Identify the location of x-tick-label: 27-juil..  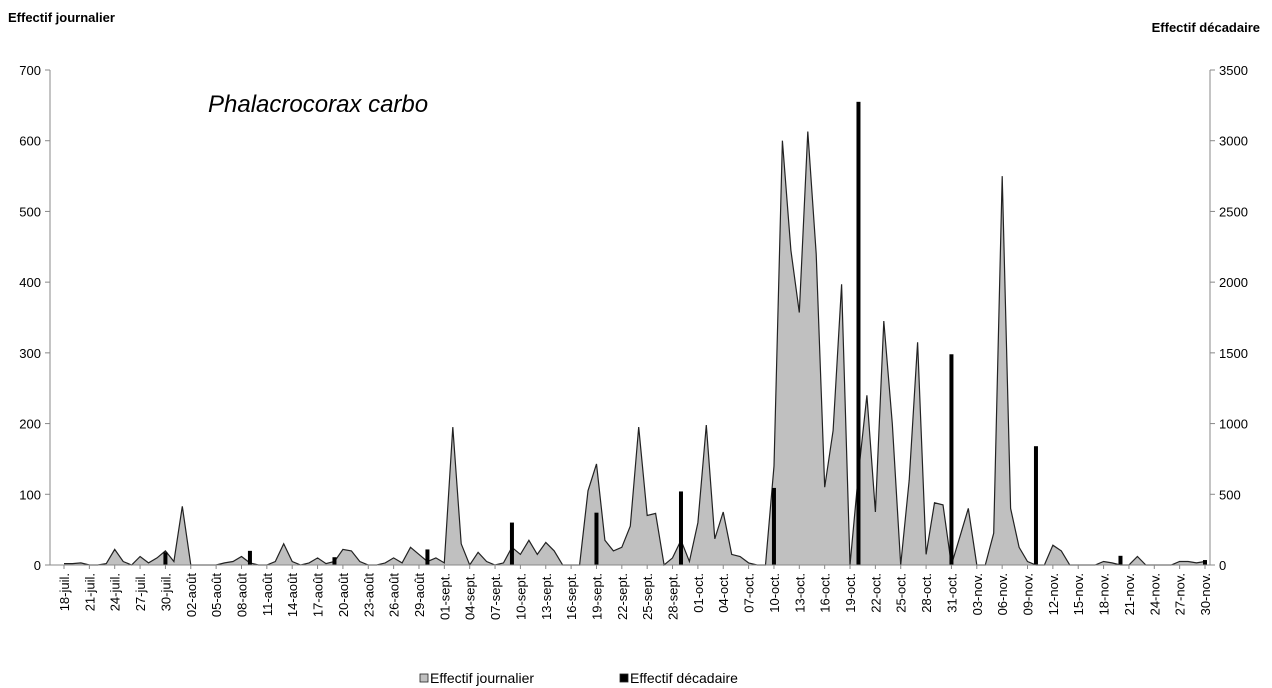
(140, 592).